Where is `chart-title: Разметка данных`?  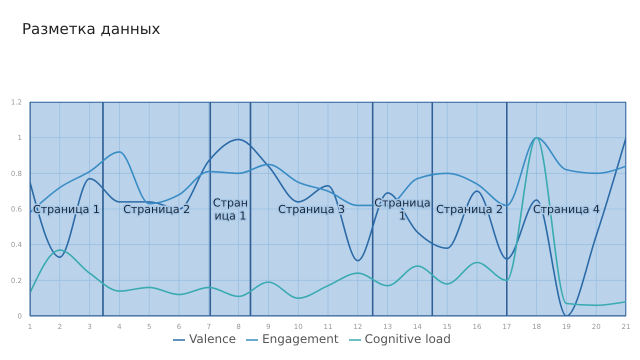 chart-title: Разметка данных is located at coordinates (91, 29).